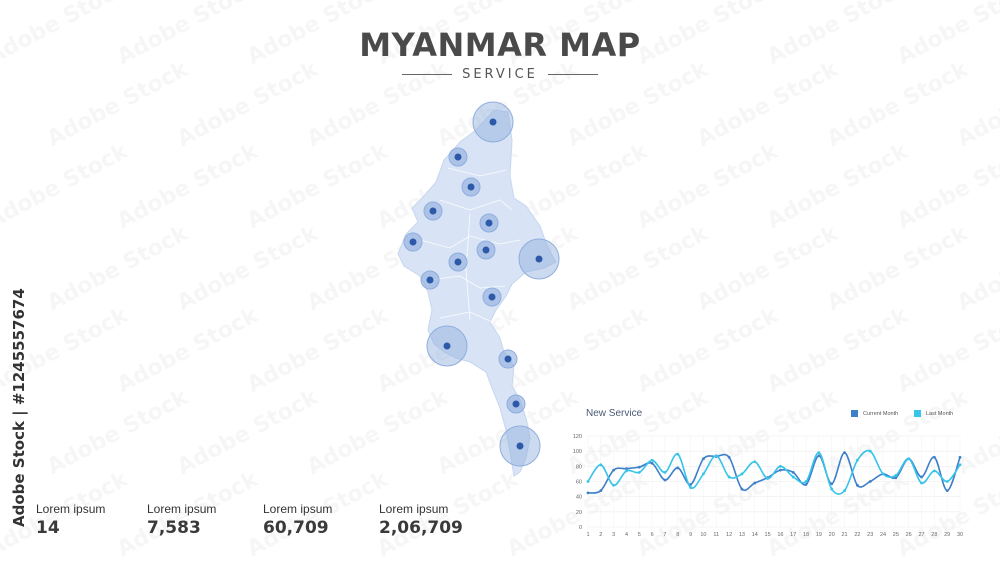 This screenshot has height=563, width=1000. Describe the element at coordinates (819, 535) in the screenshot. I see `x-tick-label: 19` at that location.